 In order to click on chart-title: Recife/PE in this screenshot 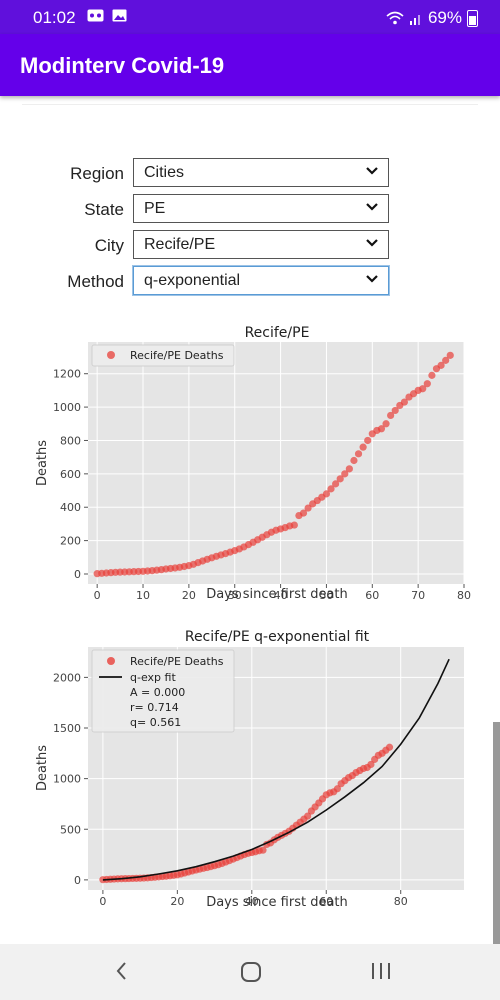, I will do `click(277, 333)`.